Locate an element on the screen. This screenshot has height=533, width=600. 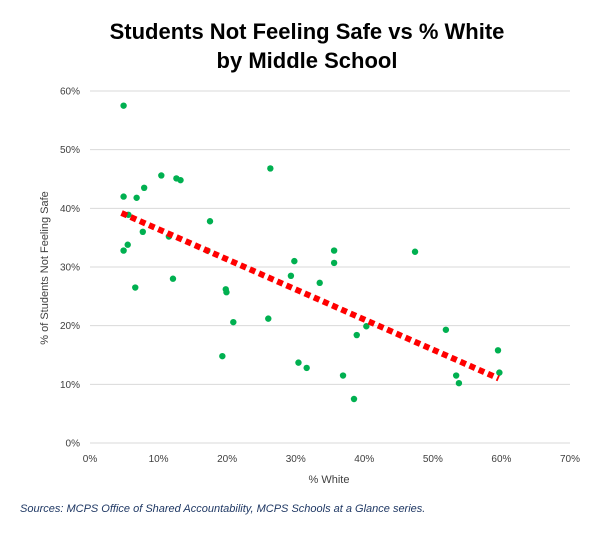
x-tick-label: 50% is located at coordinates (433, 459).